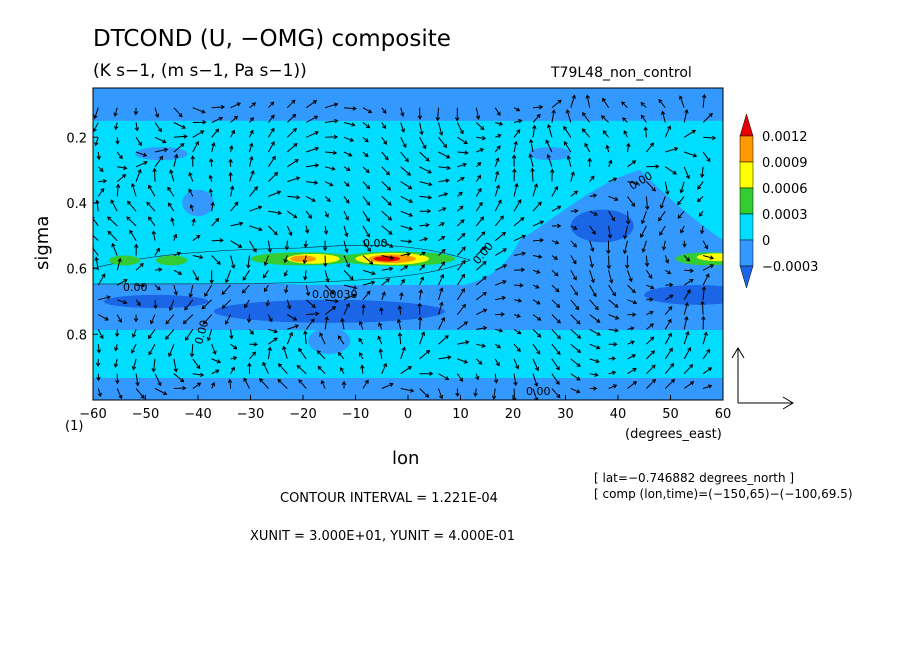 The image size is (904, 654). I want to click on colorbar-label: 0.0009, so click(785, 163).